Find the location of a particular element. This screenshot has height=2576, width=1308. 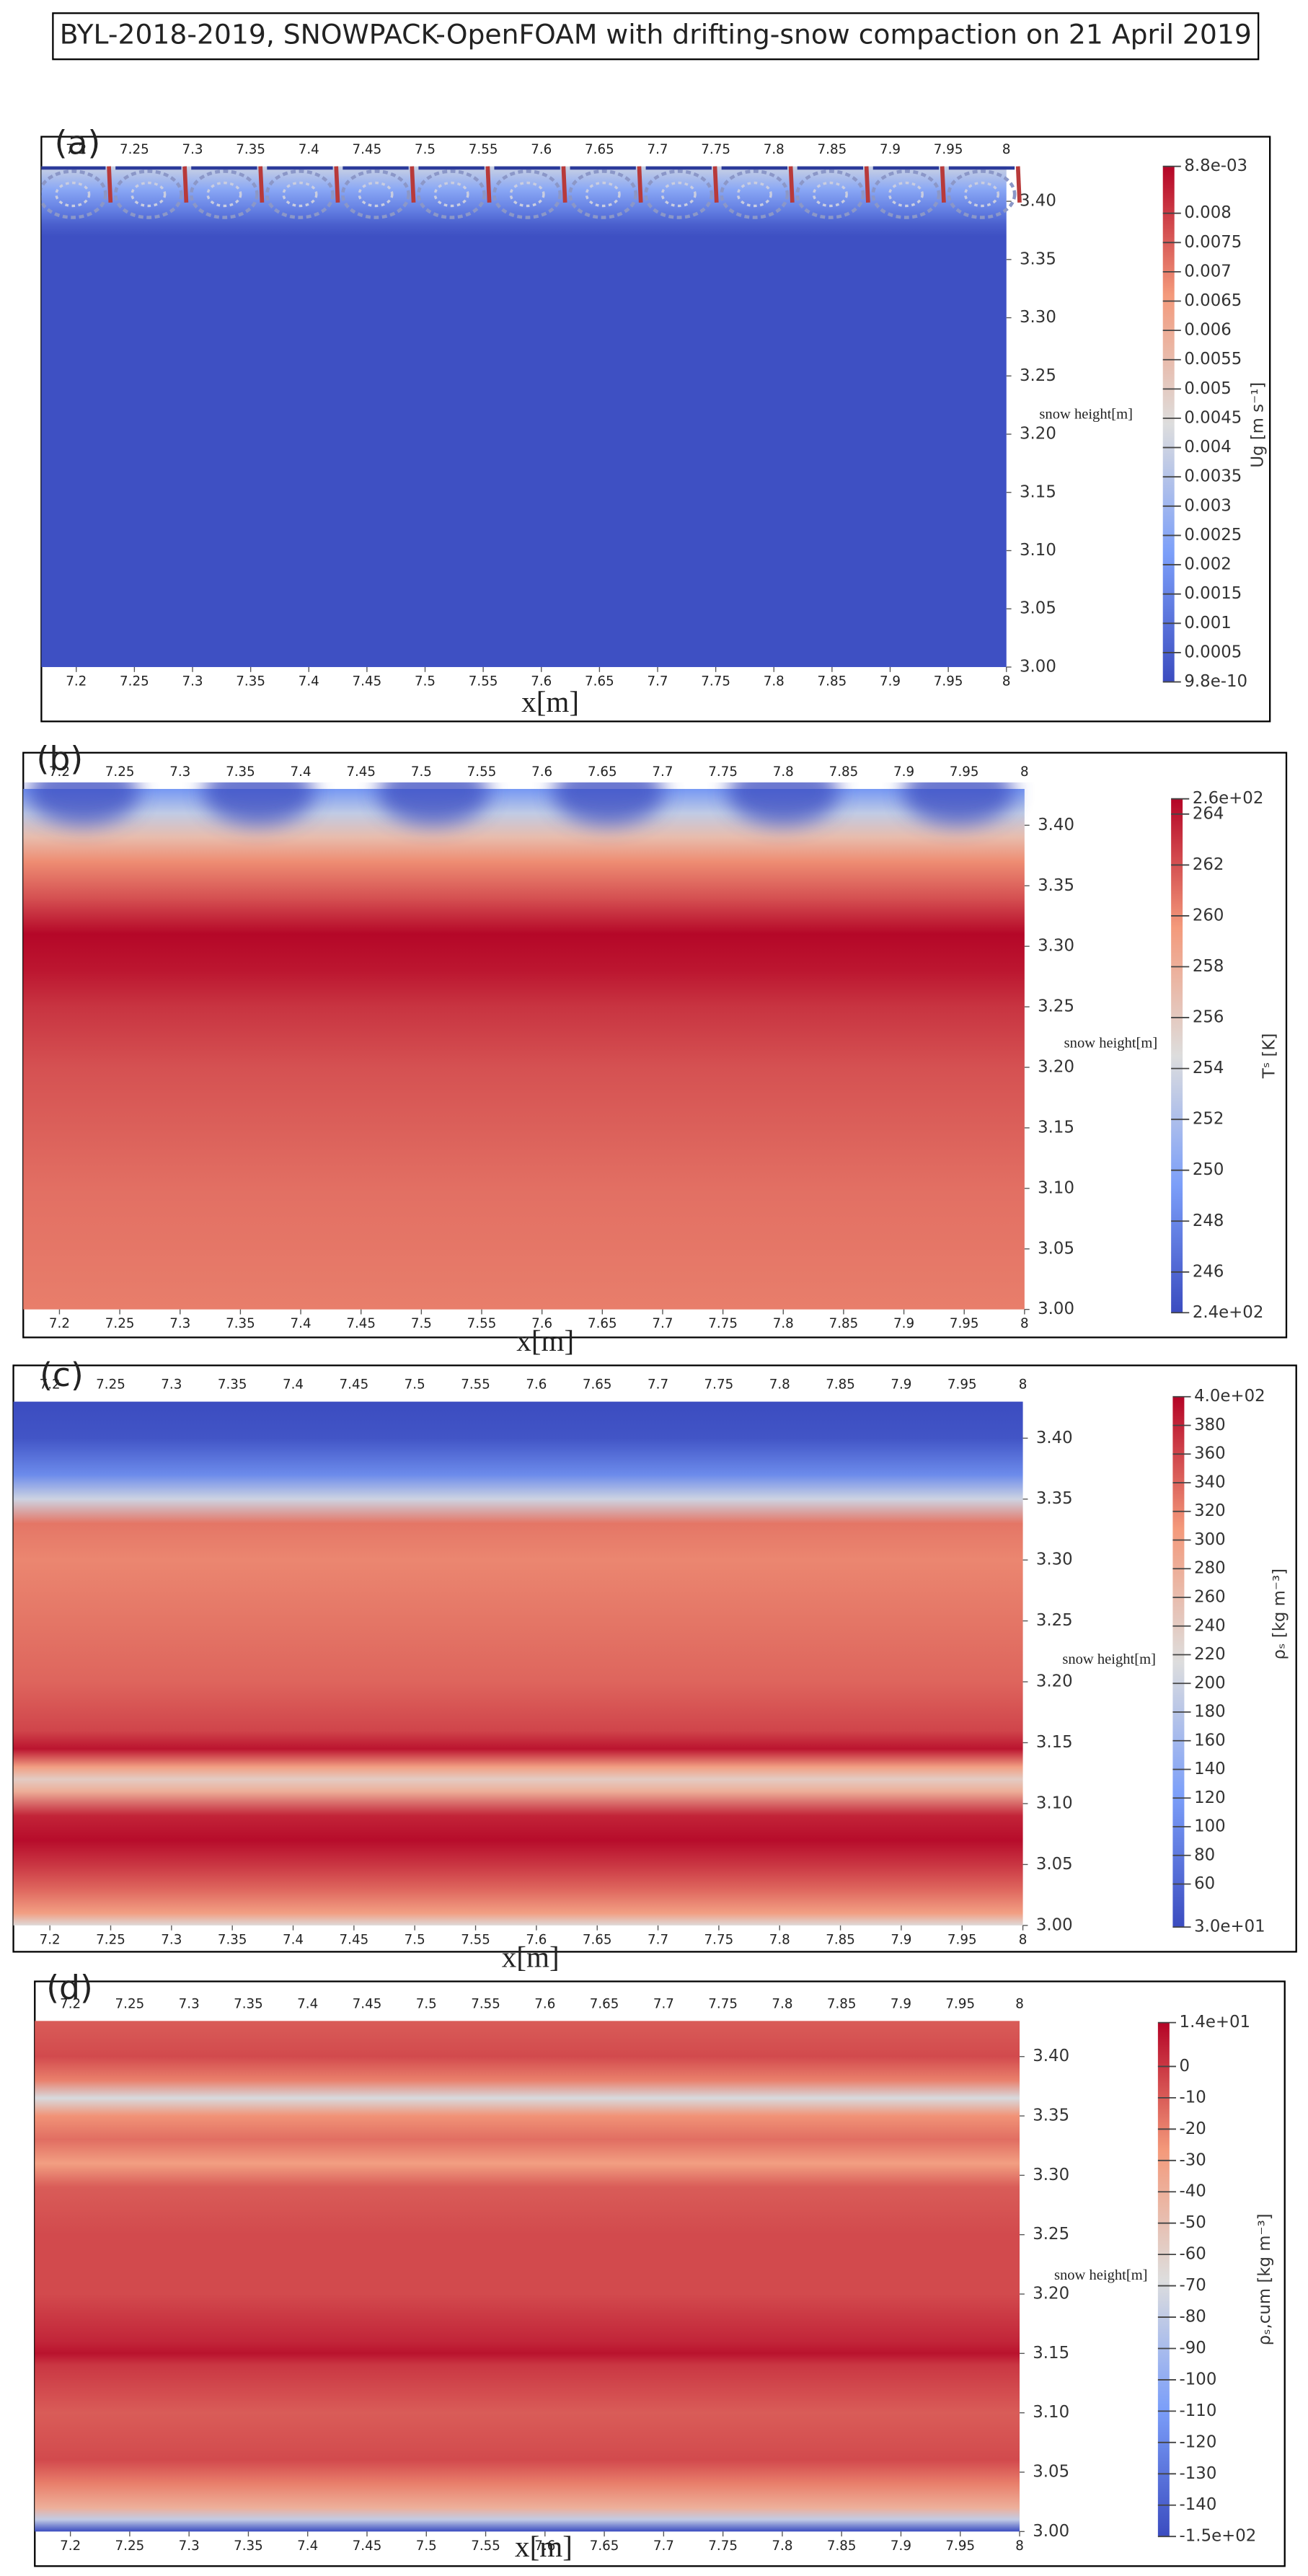

colorbar-tick-label: 0.004 is located at coordinates (1207, 447).